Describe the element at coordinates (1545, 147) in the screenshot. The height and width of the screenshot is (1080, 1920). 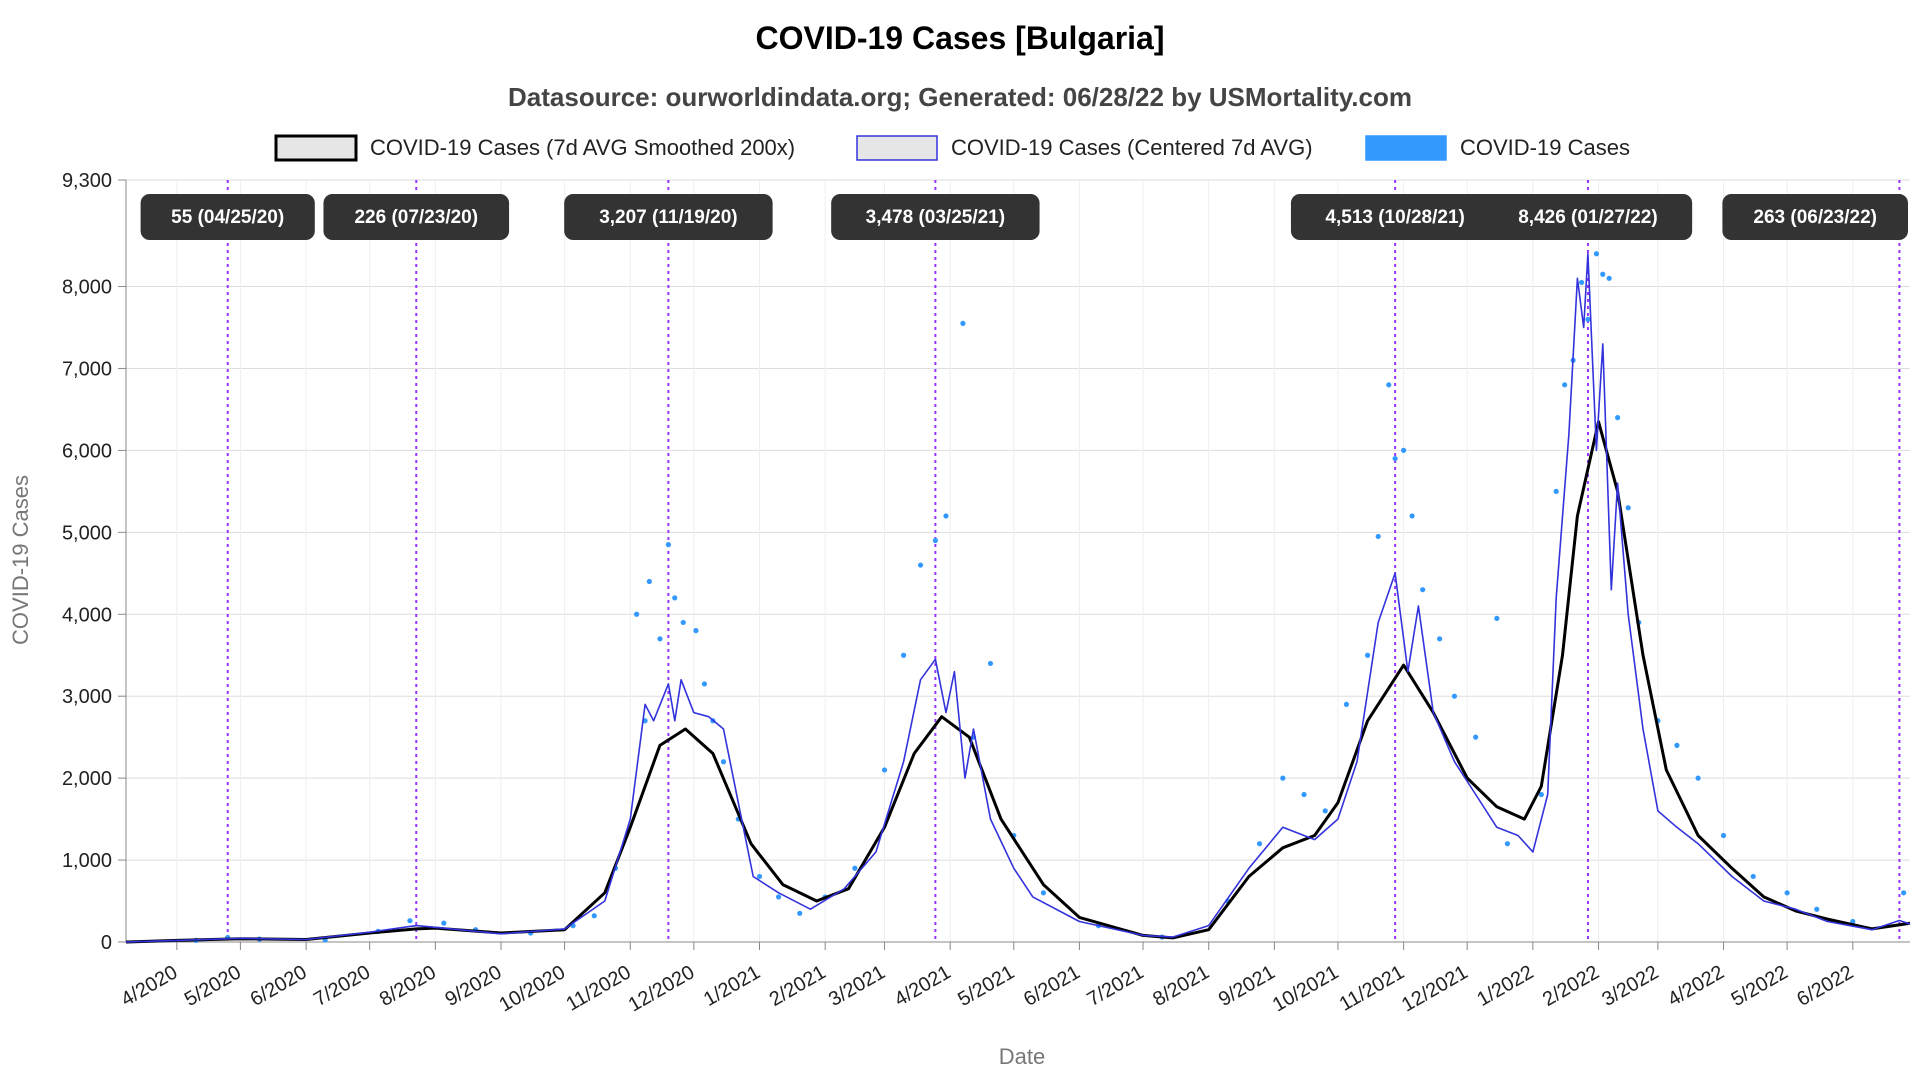
I see `legend-label: COVID-19 Cases` at that location.